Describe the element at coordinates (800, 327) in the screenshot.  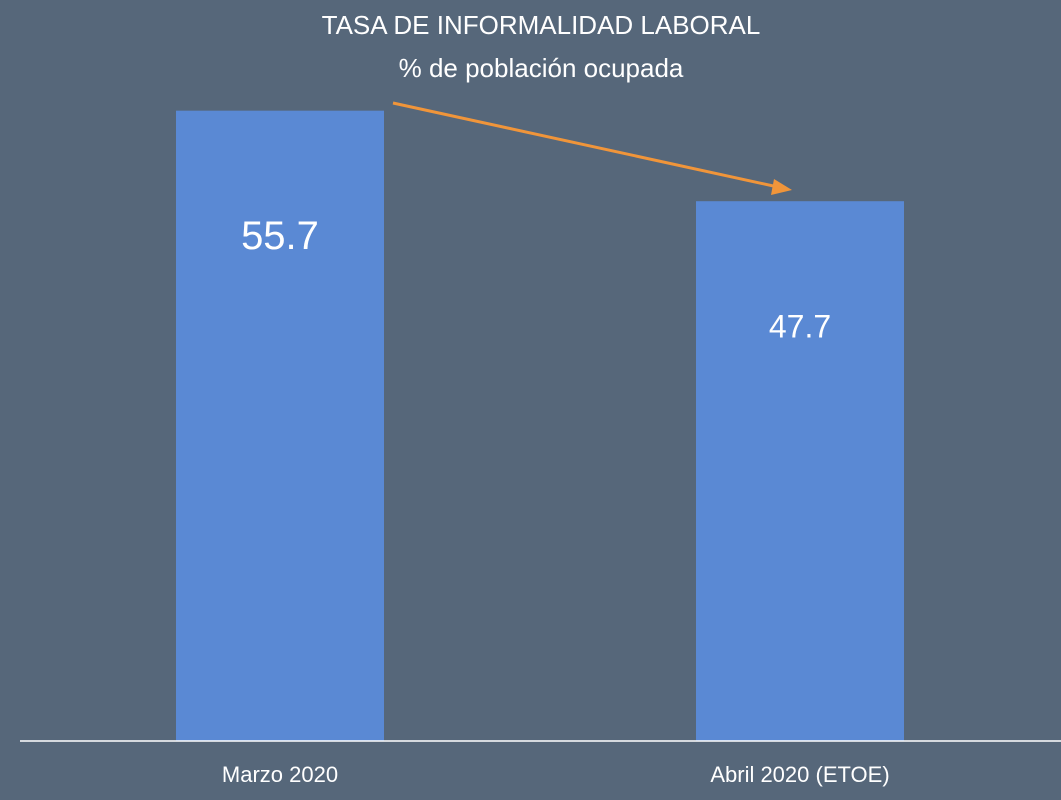
I see `value-label: 47.7` at that location.